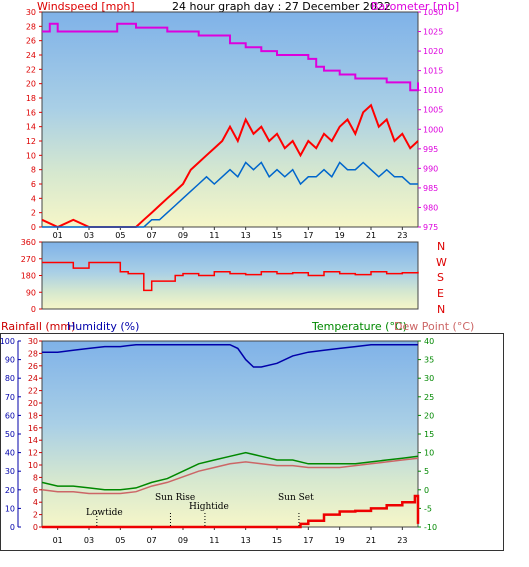 The image size is (529, 567). What do you see at coordinates (433, 110) in the screenshot?
I see `baro-ytick-label-1005: 1005` at bounding box center [433, 110].